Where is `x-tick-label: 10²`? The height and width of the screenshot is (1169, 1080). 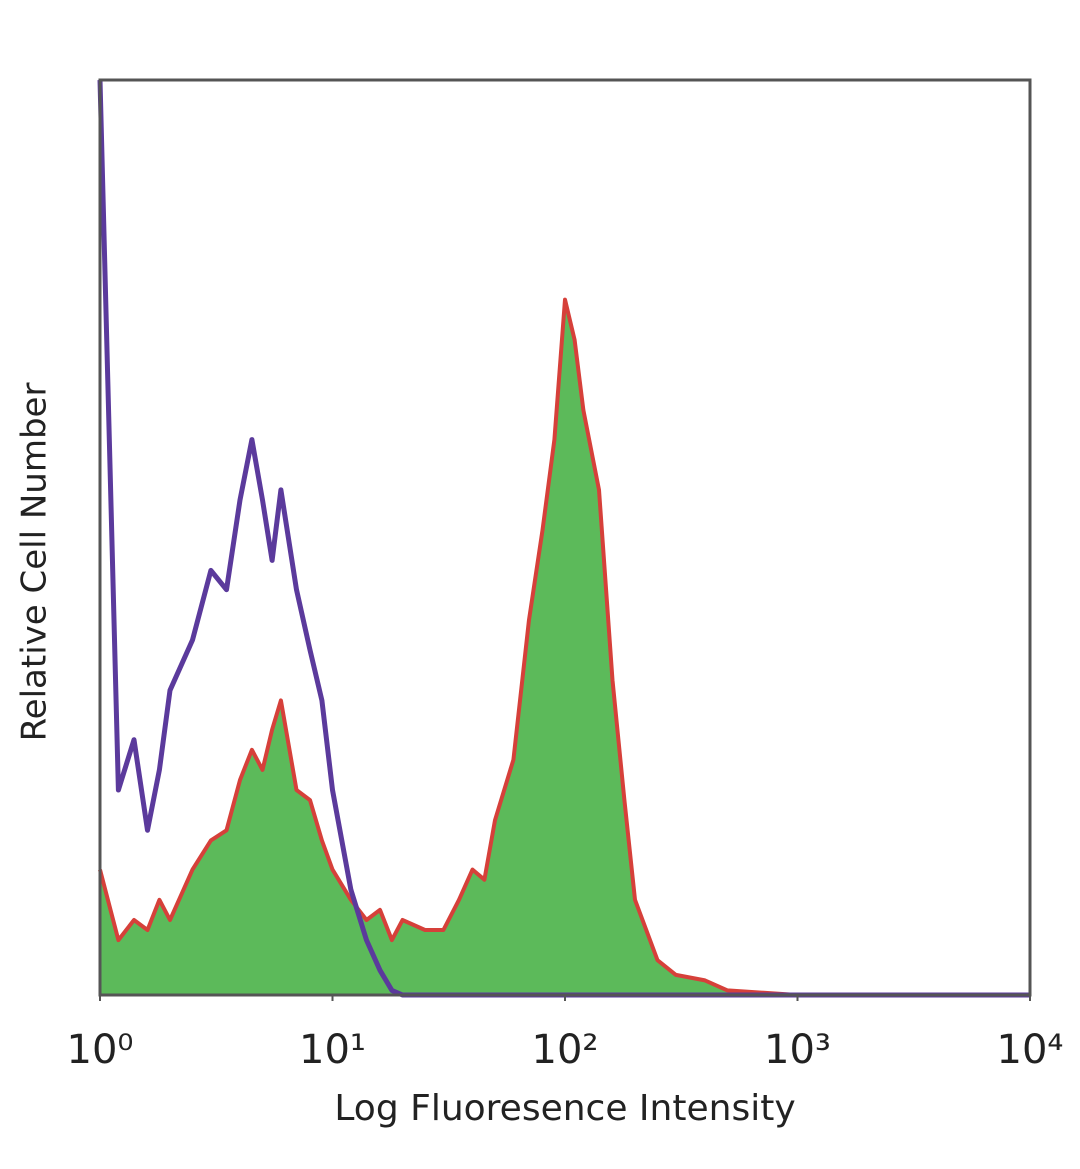 x-tick-label: 10² is located at coordinates (565, 1050).